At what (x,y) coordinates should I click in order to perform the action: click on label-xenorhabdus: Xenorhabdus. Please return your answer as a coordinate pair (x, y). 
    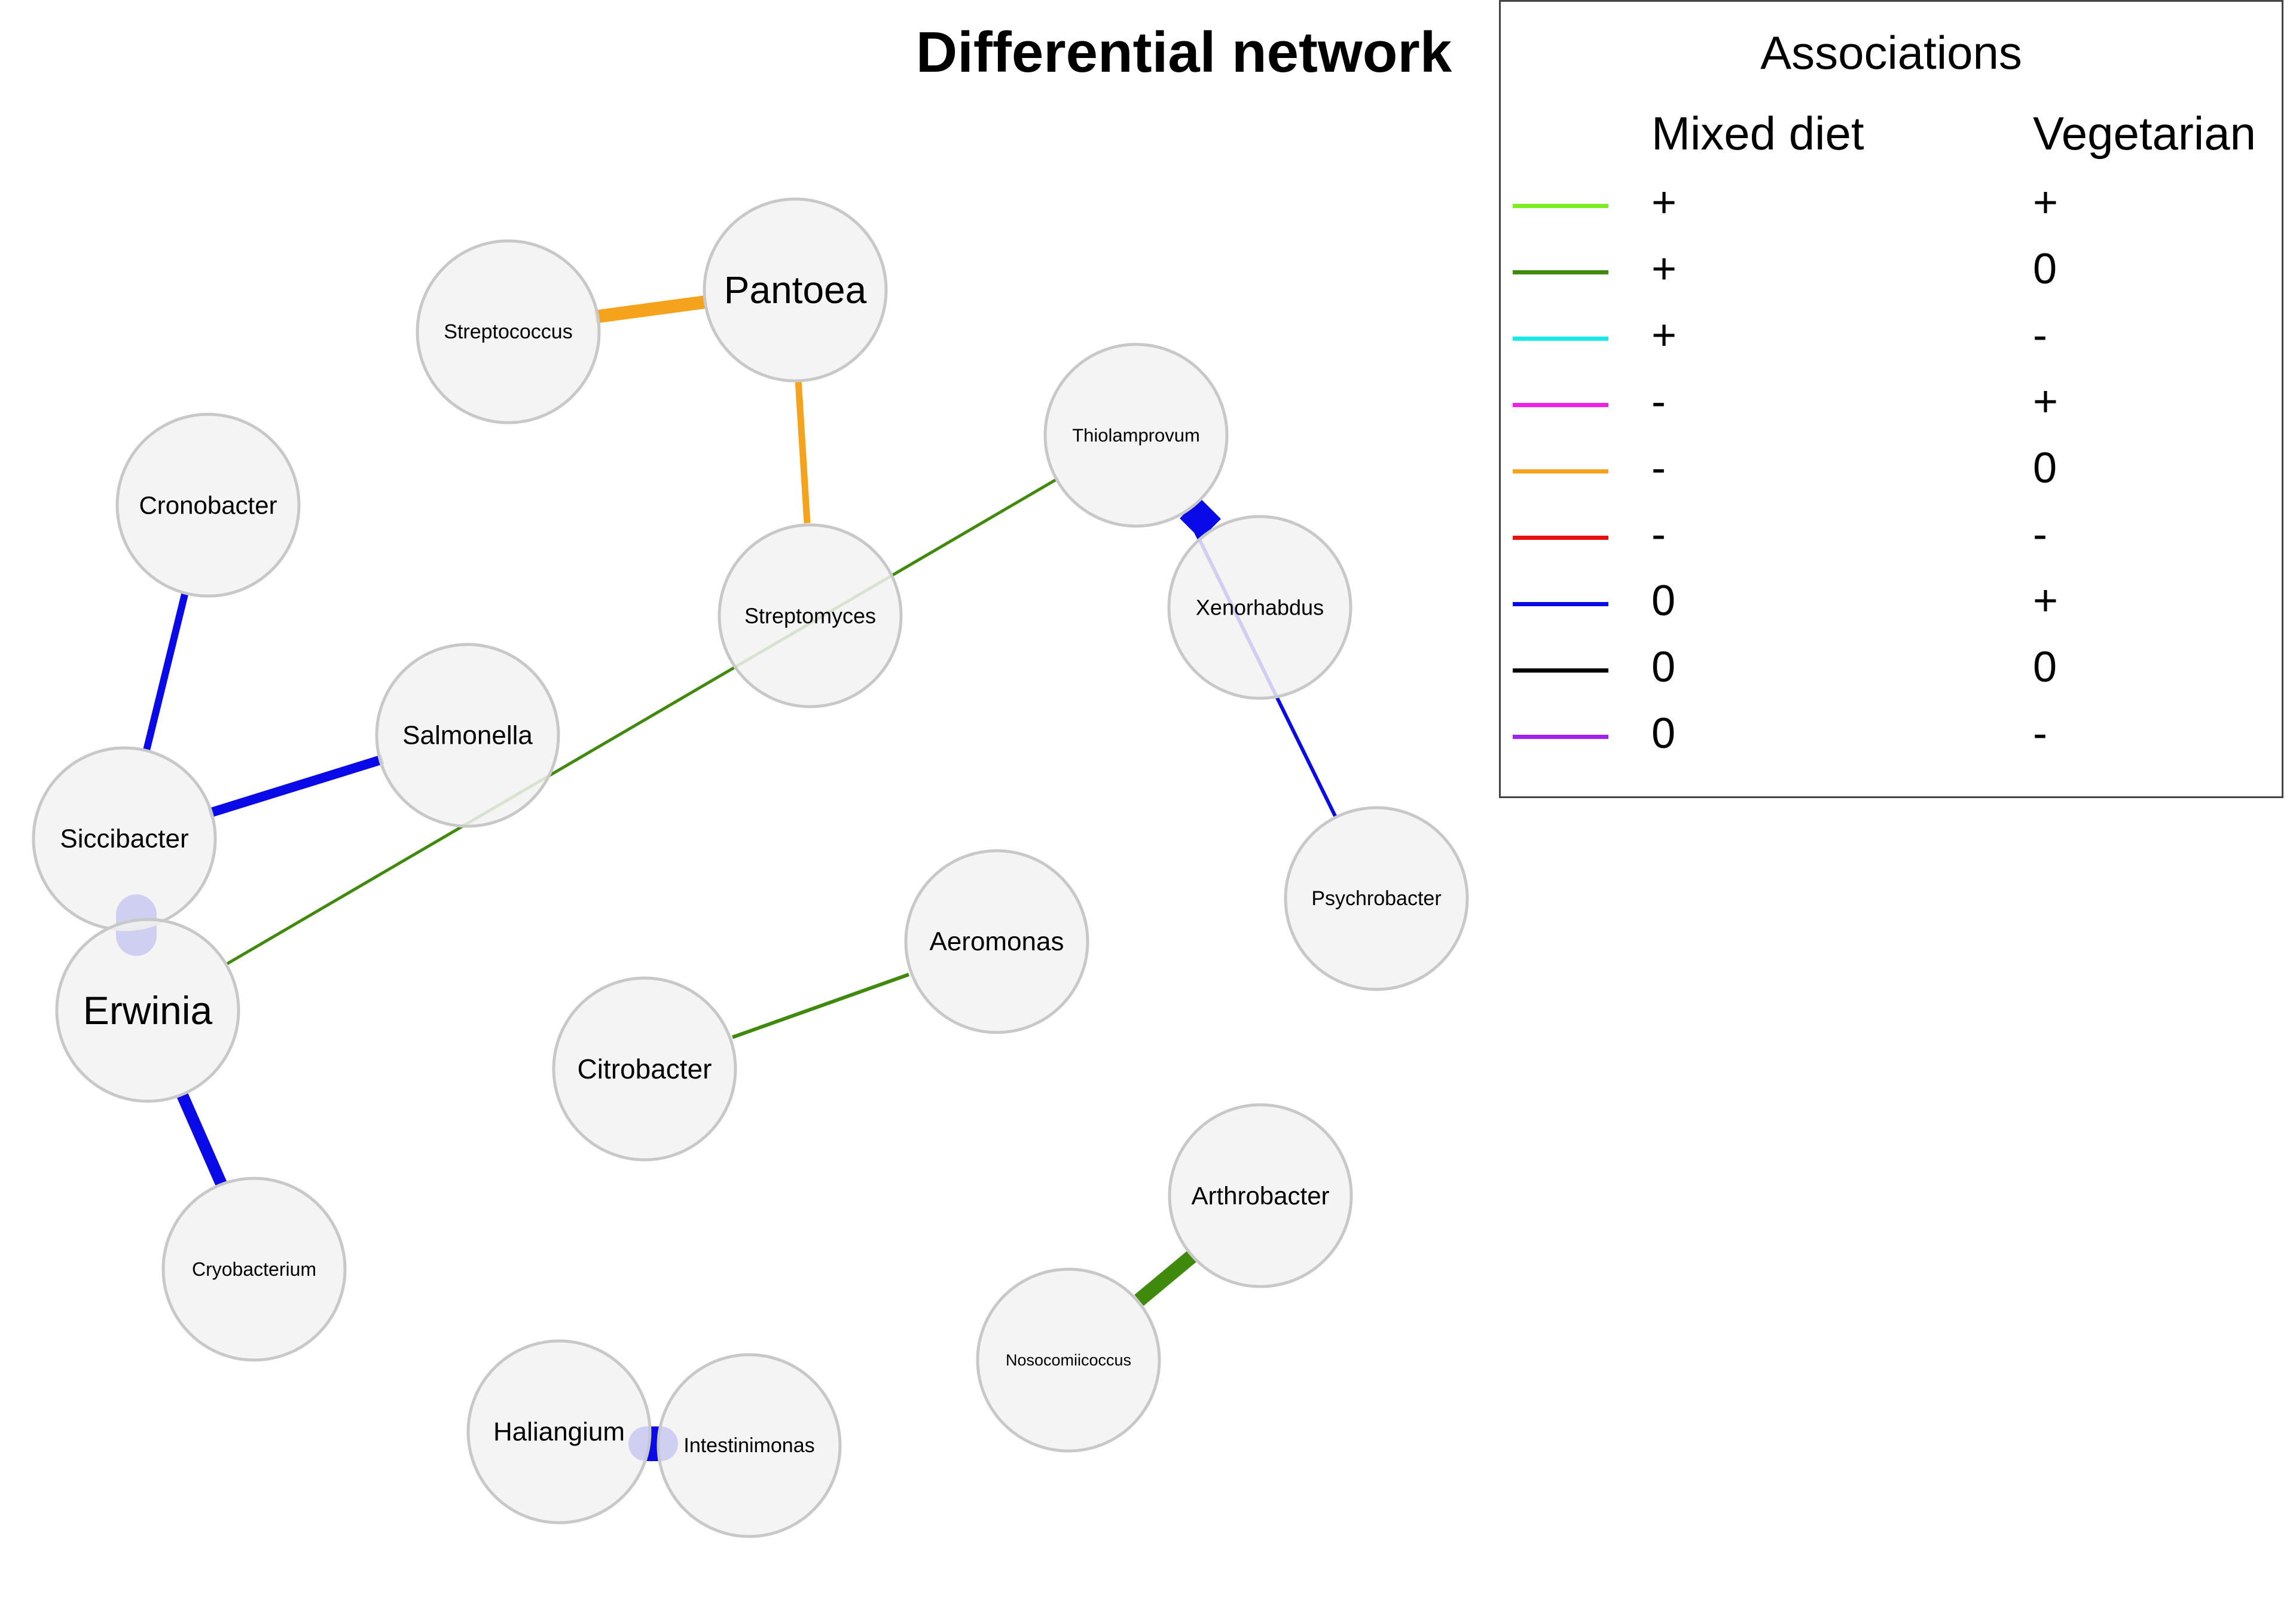
    Looking at the image, I should click on (1260, 607).